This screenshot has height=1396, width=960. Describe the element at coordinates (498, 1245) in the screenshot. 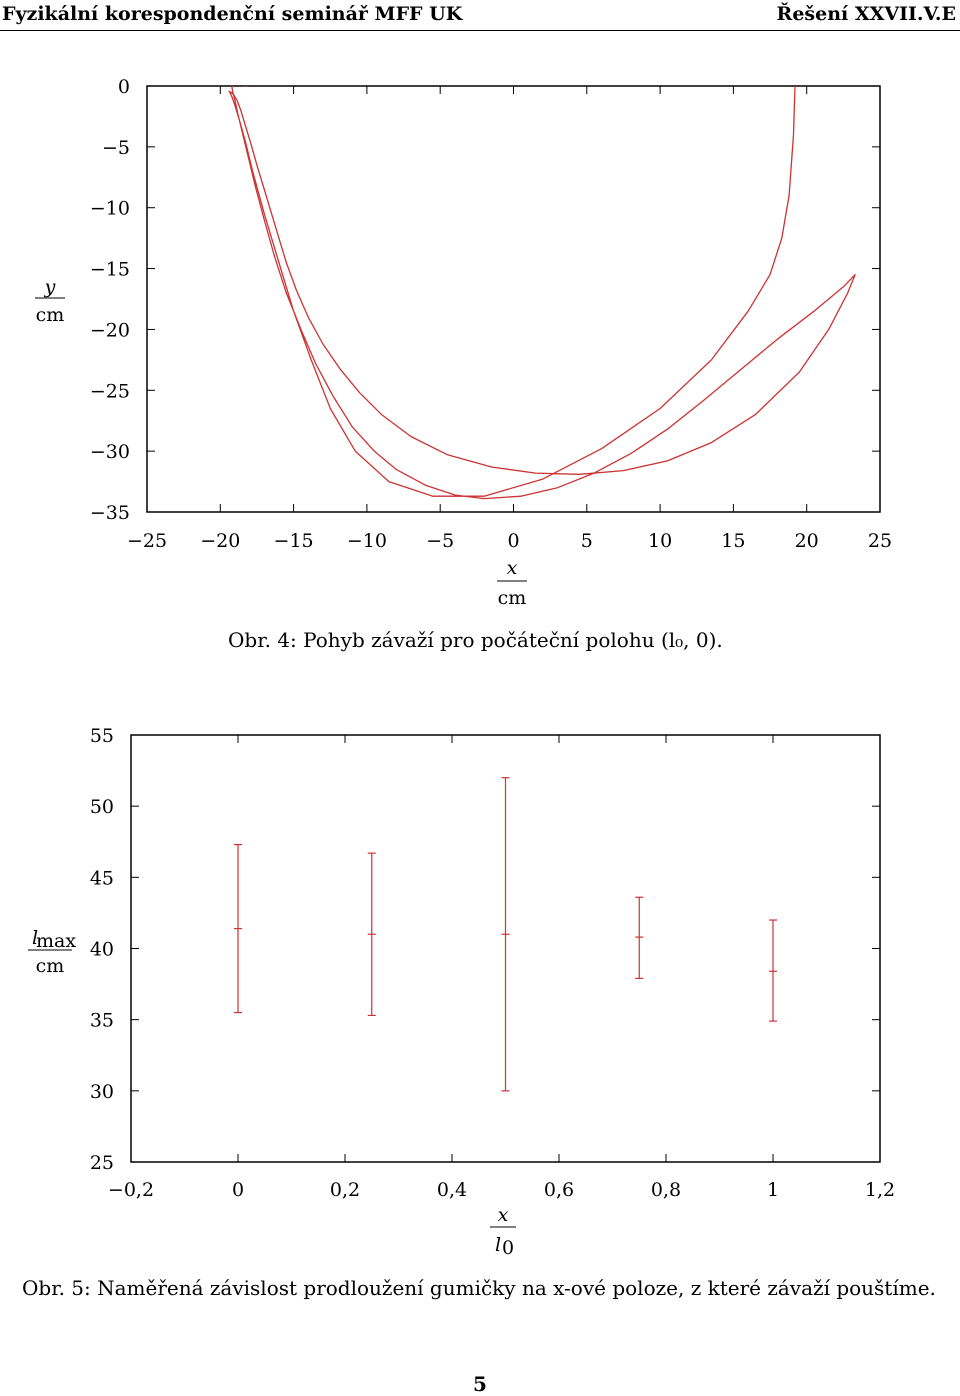

I see `x-axis-unit: l` at that location.